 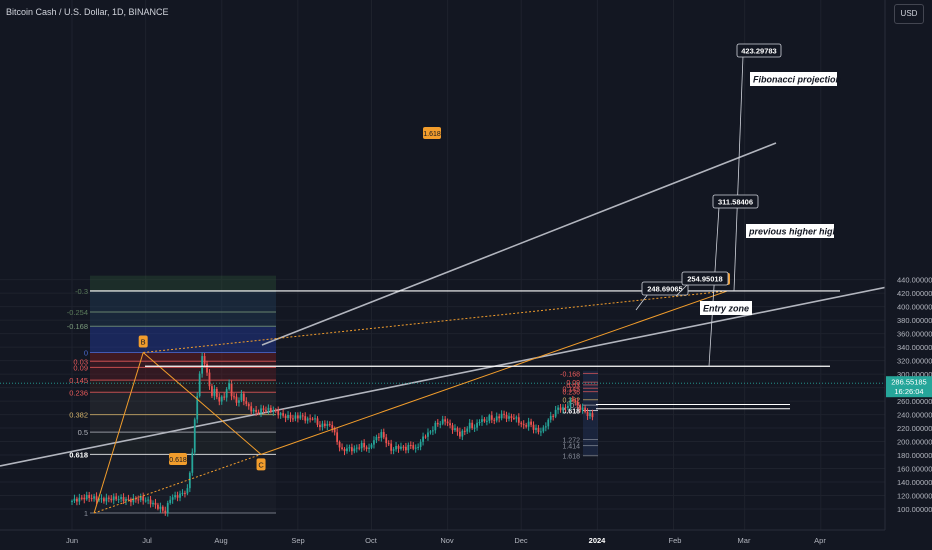 What do you see at coordinates (143, 341) in the screenshot?
I see `pivot-b-marker` at bounding box center [143, 341].